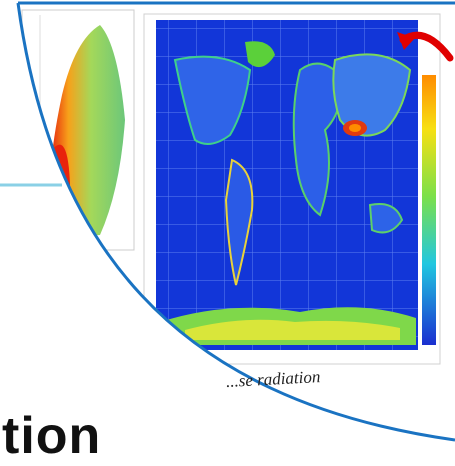 The width and height of the screenshot is (455, 466). Describe the element at coordinates (429, 210) in the screenshot. I see `color-scale-bar` at that location.